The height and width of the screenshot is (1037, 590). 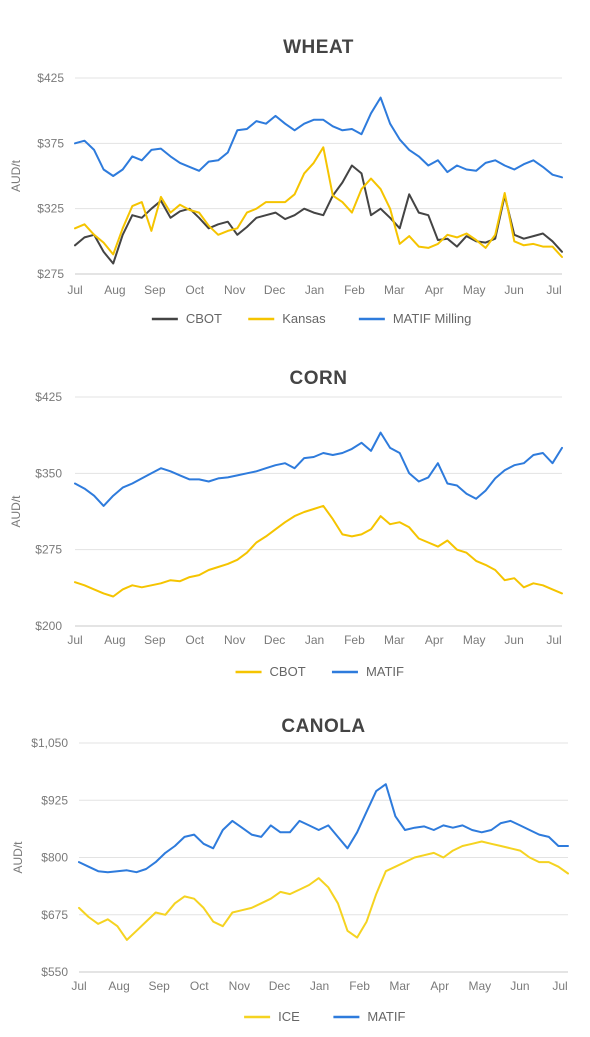 What do you see at coordinates (279, 986) in the screenshot?
I see `canola-x-tick-label: Dec` at bounding box center [279, 986].